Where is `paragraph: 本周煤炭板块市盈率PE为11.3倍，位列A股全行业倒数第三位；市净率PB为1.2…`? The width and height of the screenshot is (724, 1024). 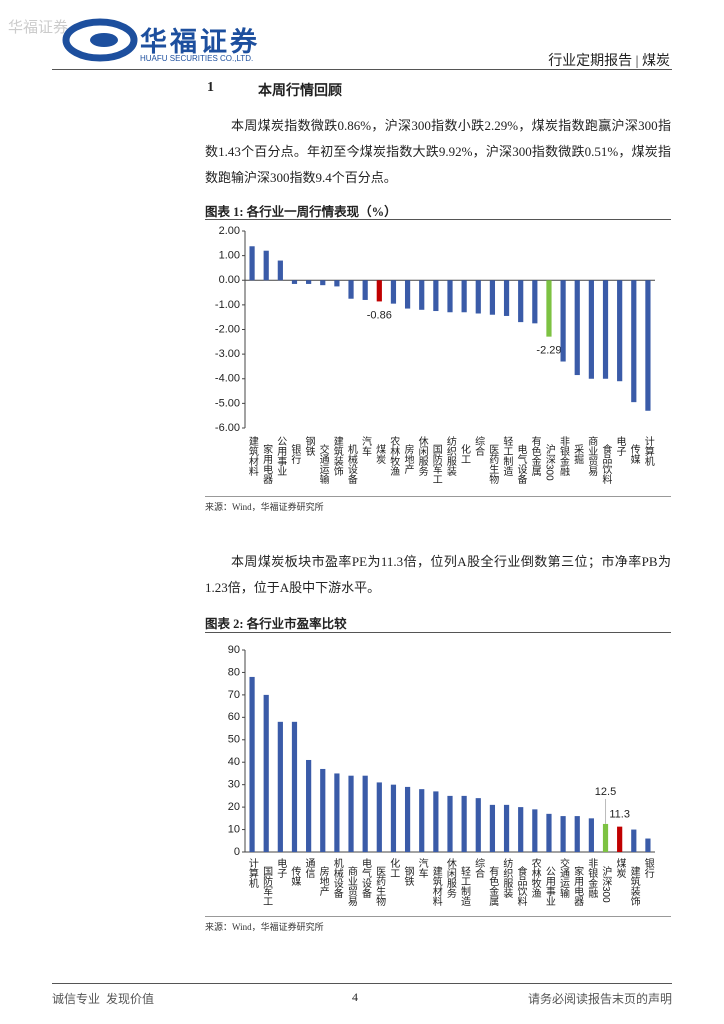
paragraph: 本周煤炭板块市盈率PE为11.3倍，位列A股全行业倒数第三位；市净率PB为1.2… is located at coordinates (438, 574).